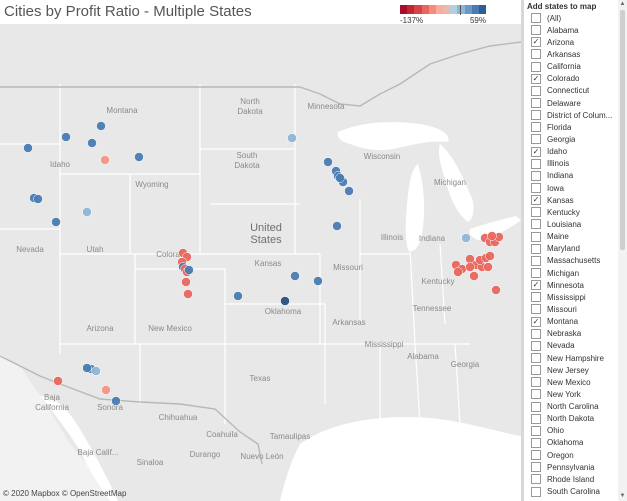 The height and width of the screenshot is (501, 627). Describe the element at coordinates (570, 382) in the screenshot. I see `filter-item: New Mexico` at that location.